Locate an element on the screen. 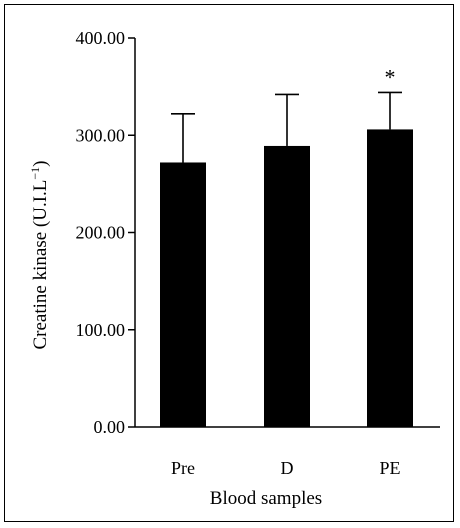 This screenshot has width=460, height=528. y-axis: 0.00 100.00 200.00 300.00 400.00 is located at coordinates (106, 232).